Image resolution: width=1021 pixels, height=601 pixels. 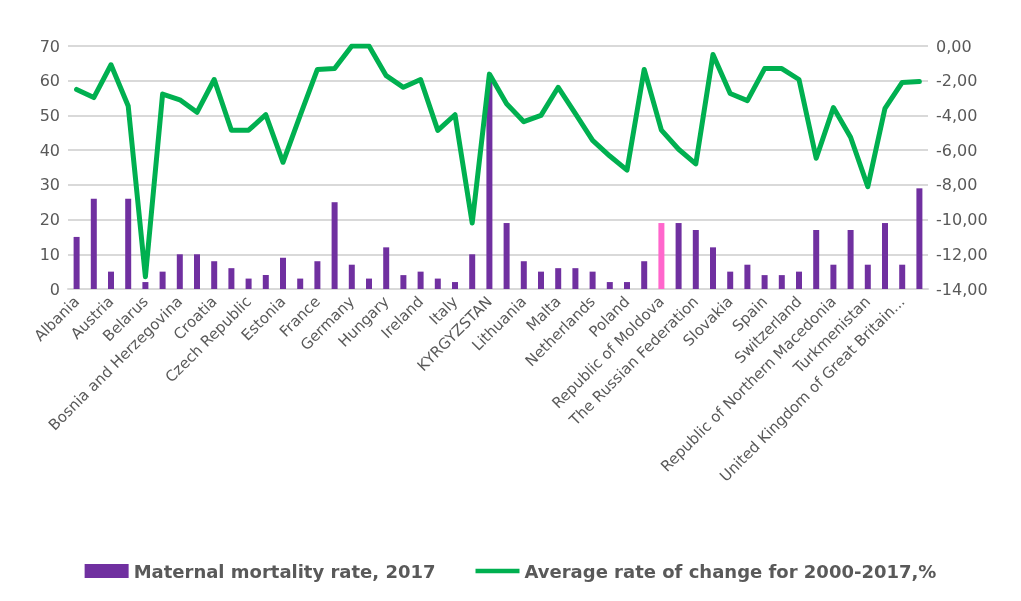 What do you see at coordinates (49, 220) in the screenshot?
I see `y-tick-label: 20` at bounding box center [49, 220].